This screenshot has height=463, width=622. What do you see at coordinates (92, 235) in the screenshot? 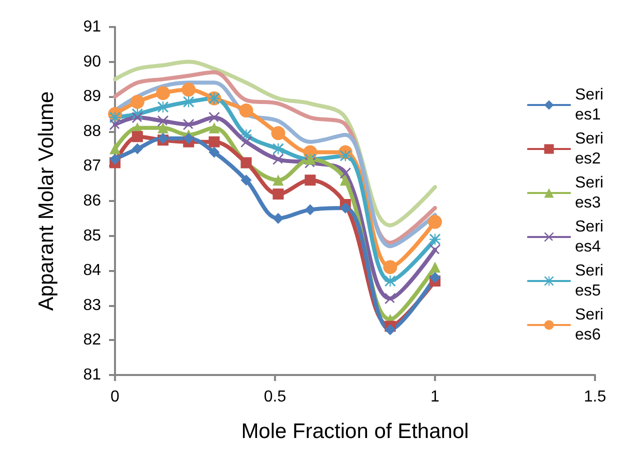
I see `y-tick-label: 85` at bounding box center [92, 235].